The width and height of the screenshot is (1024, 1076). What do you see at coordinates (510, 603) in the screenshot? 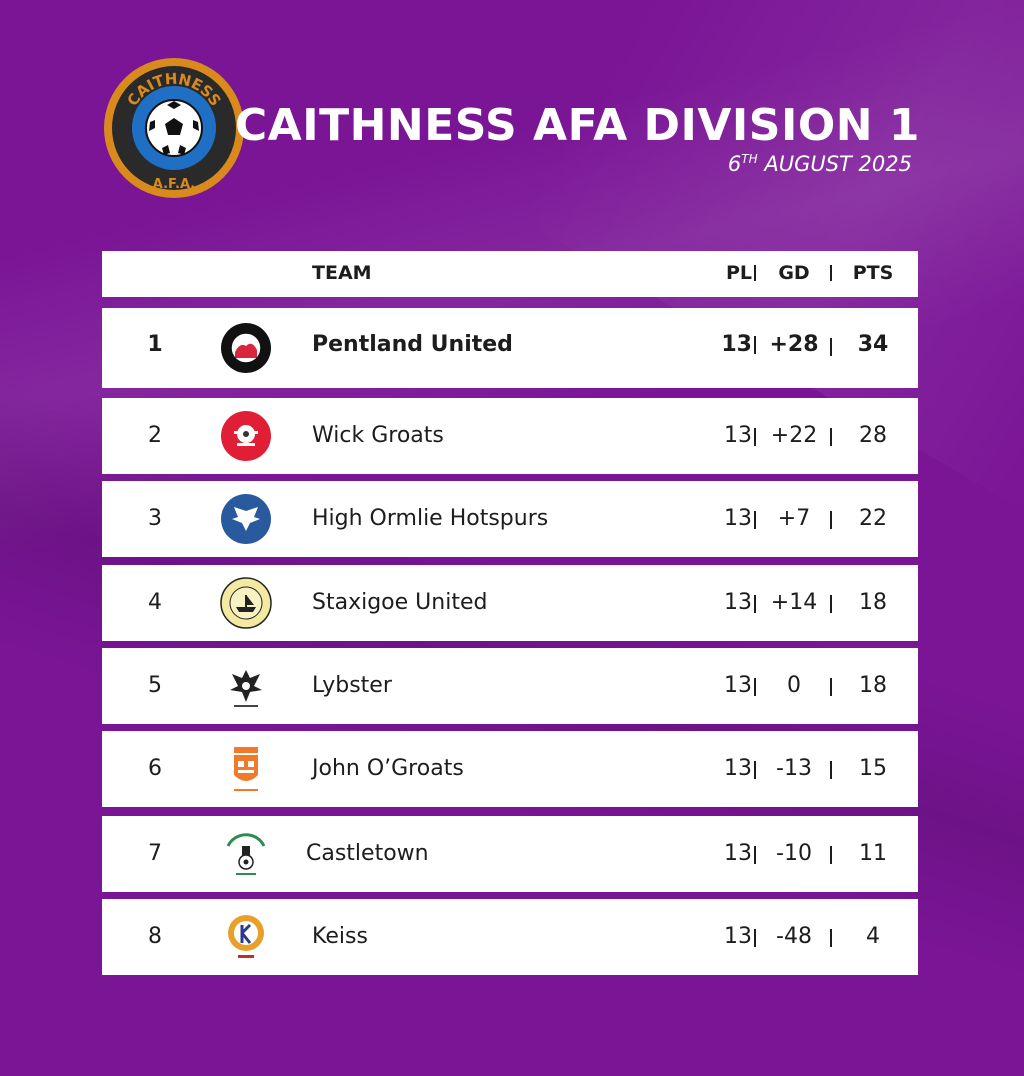
I see `table-row: 4 Staxigoe United 13 +14 18` at bounding box center [510, 603].